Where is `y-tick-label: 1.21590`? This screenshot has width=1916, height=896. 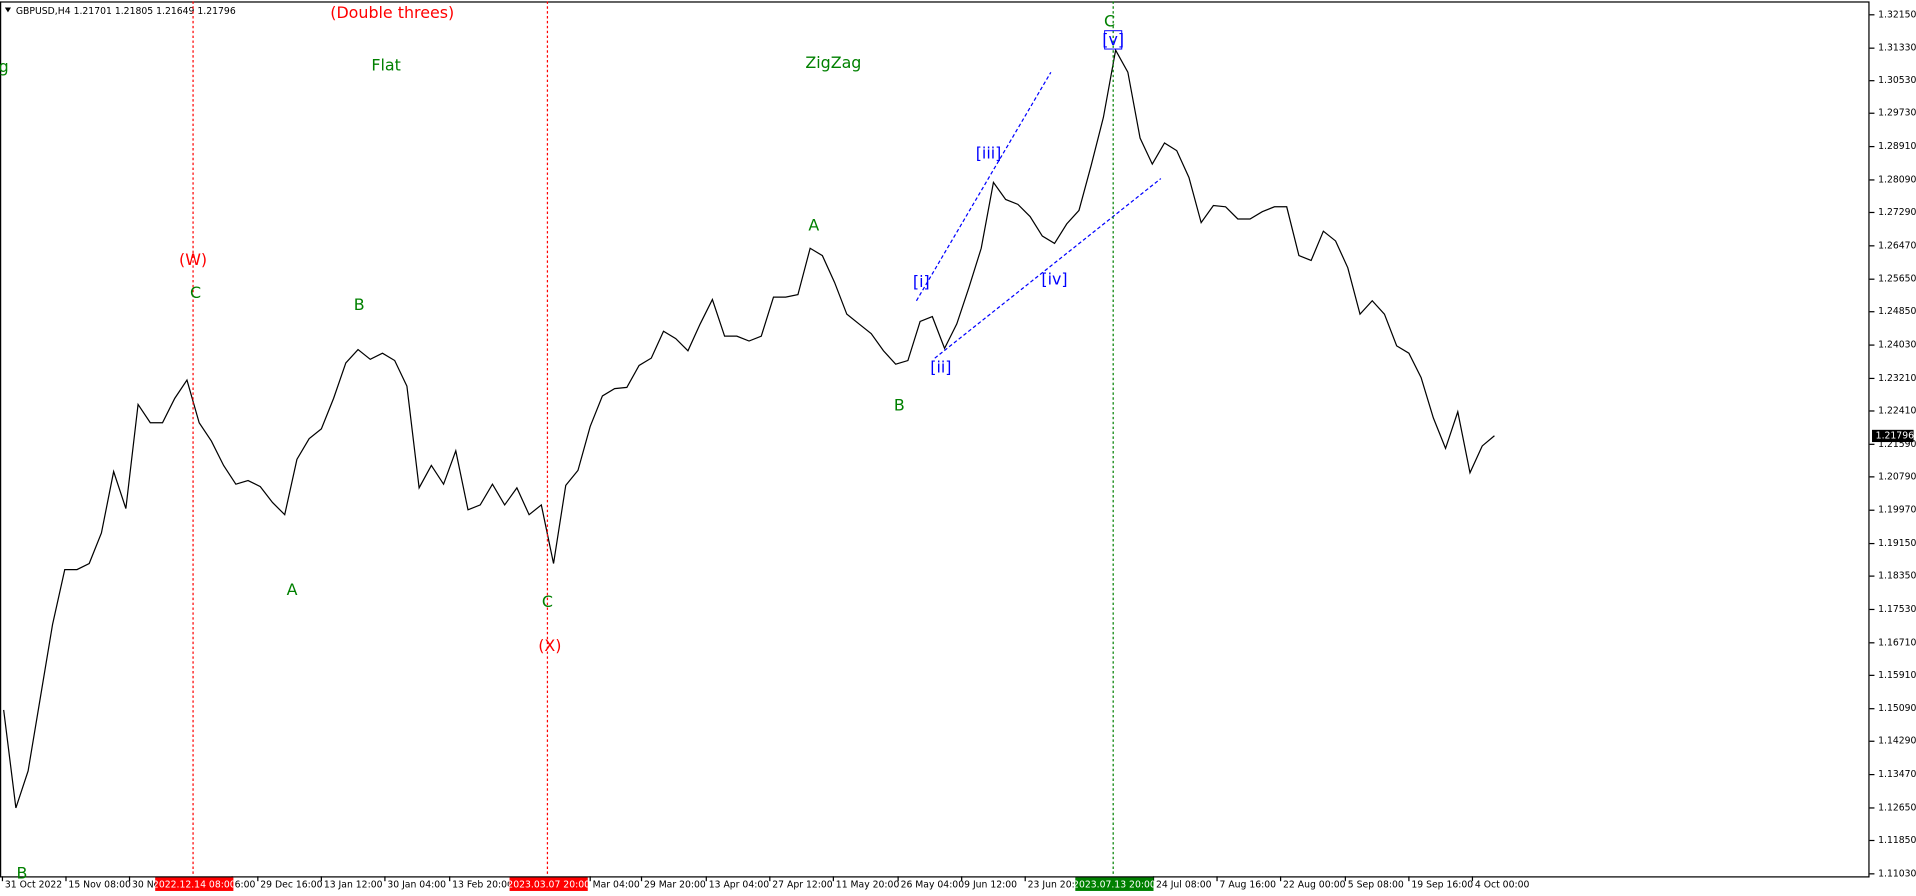 y-tick-label: 1.21590 is located at coordinates (1897, 444).